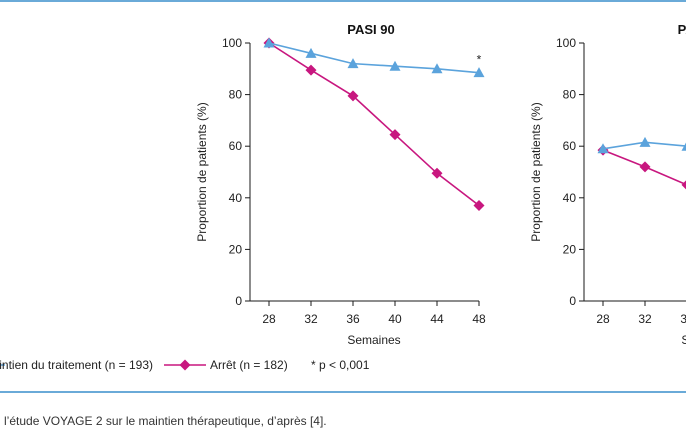 The height and width of the screenshot is (430, 686). Describe the element at coordinates (343, 1) in the screenshot. I see `top-frame-line` at that location.